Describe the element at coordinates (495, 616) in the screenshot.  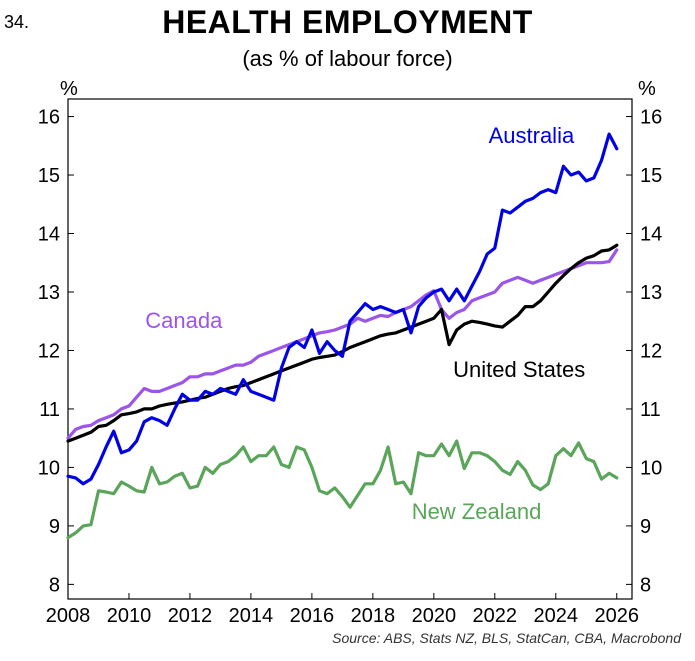
I see `x-tick-label: 2022` at that location.